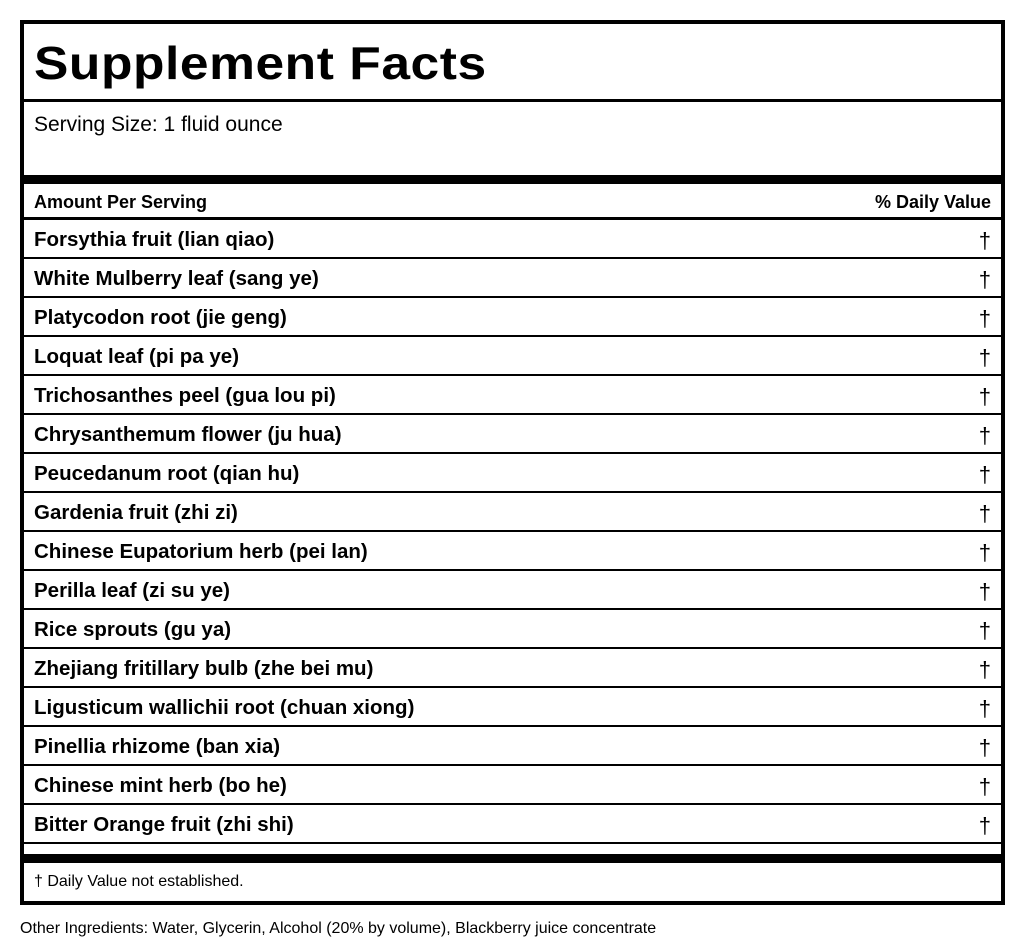  Describe the element at coordinates (512, 356) in the screenshot. I see `ingredient-row: Loquat leaf (pi pa ye) †` at that location.